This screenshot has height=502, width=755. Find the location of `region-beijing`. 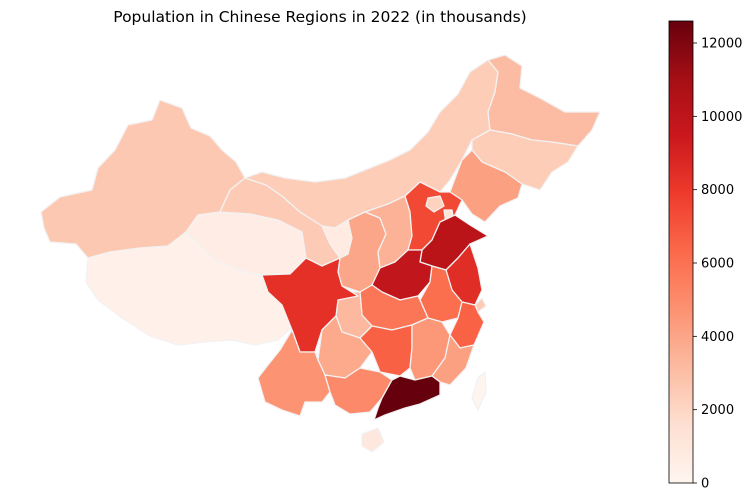

region-beijing is located at coordinates (435, 204).